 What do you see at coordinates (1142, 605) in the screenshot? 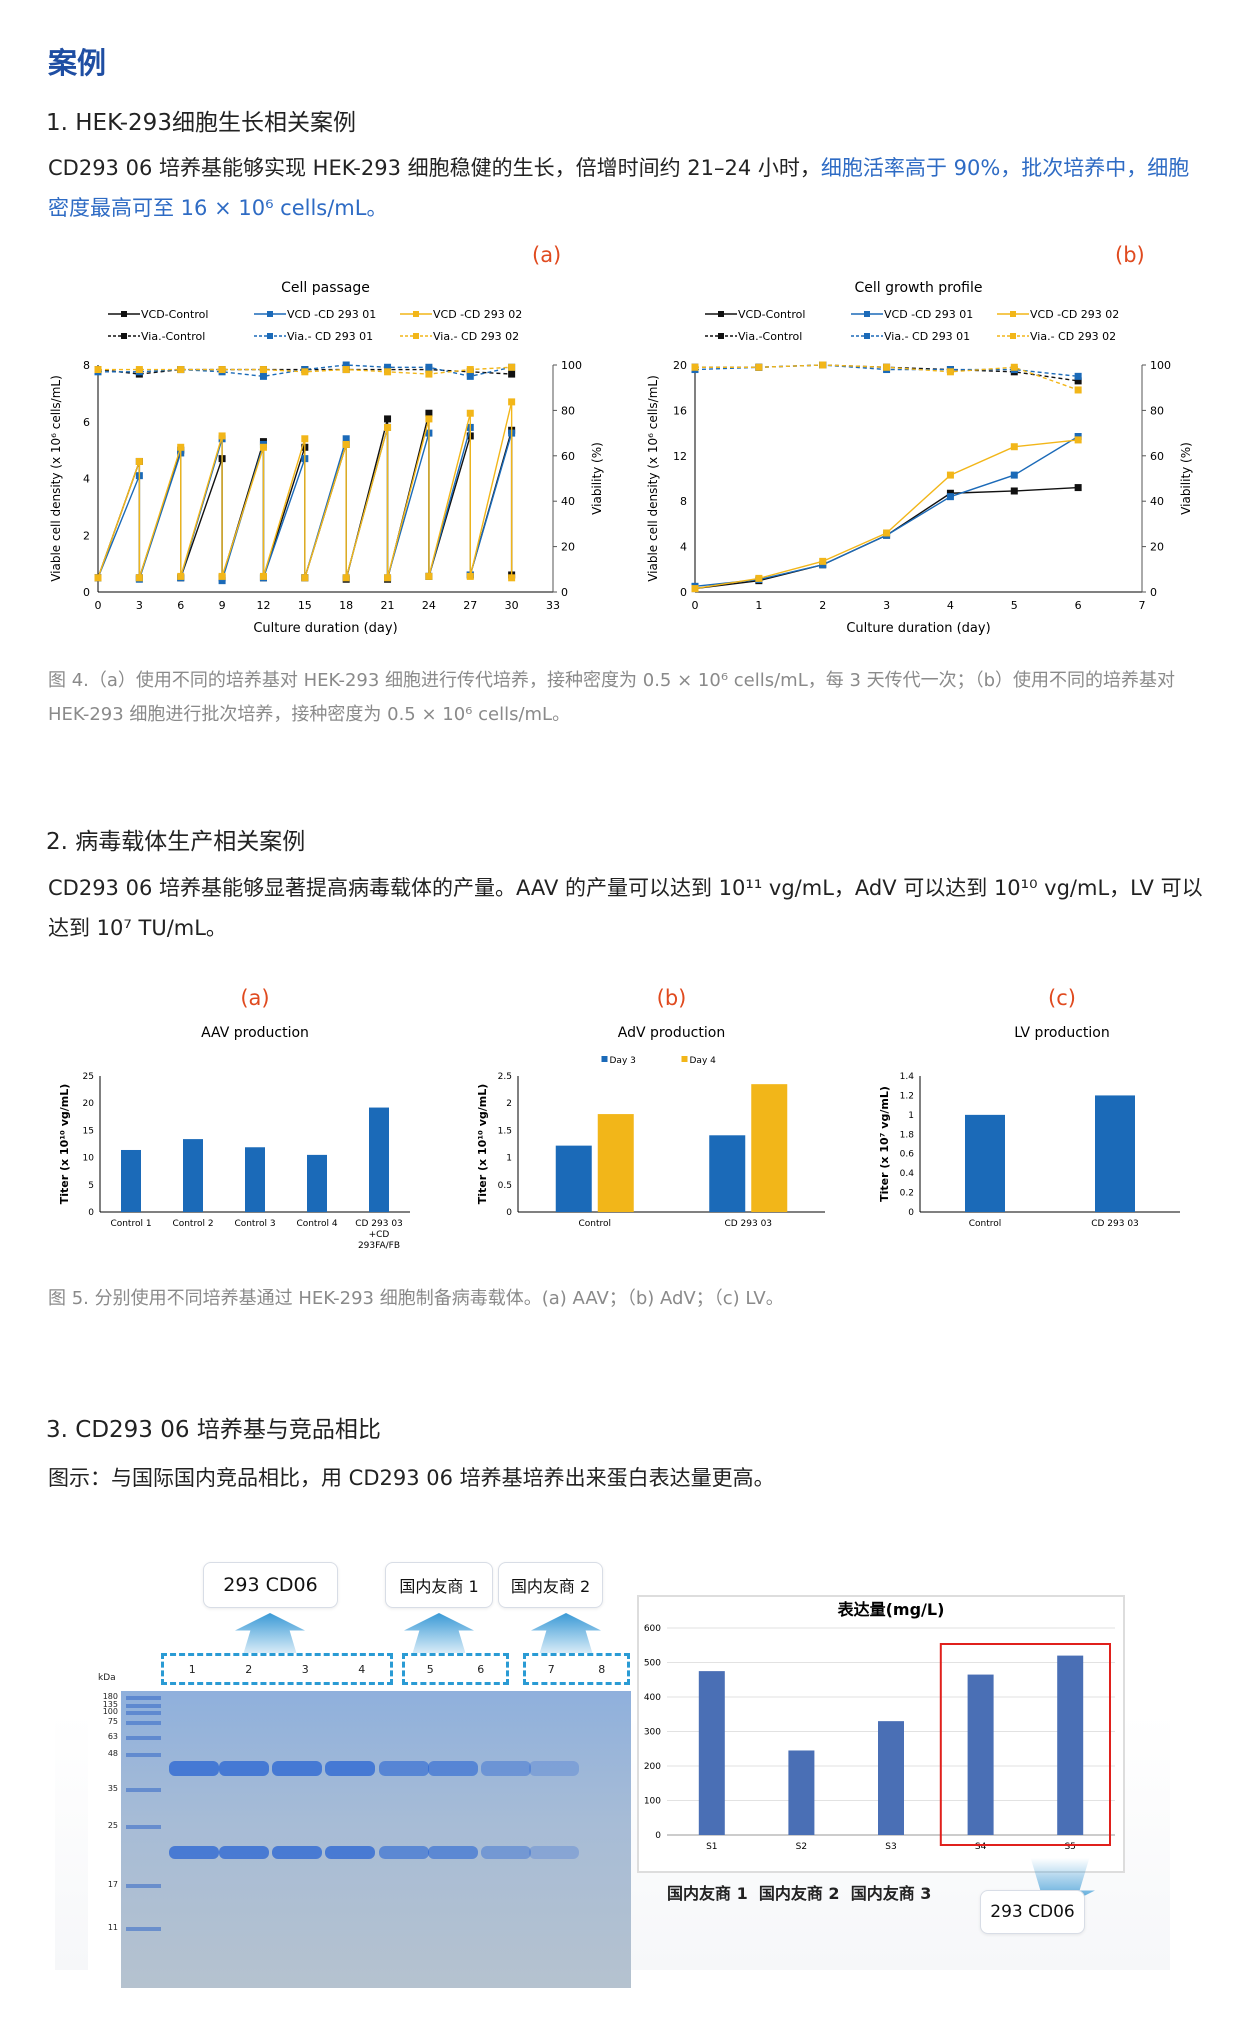
I see `x-tick-label: 7` at bounding box center [1142, 605].